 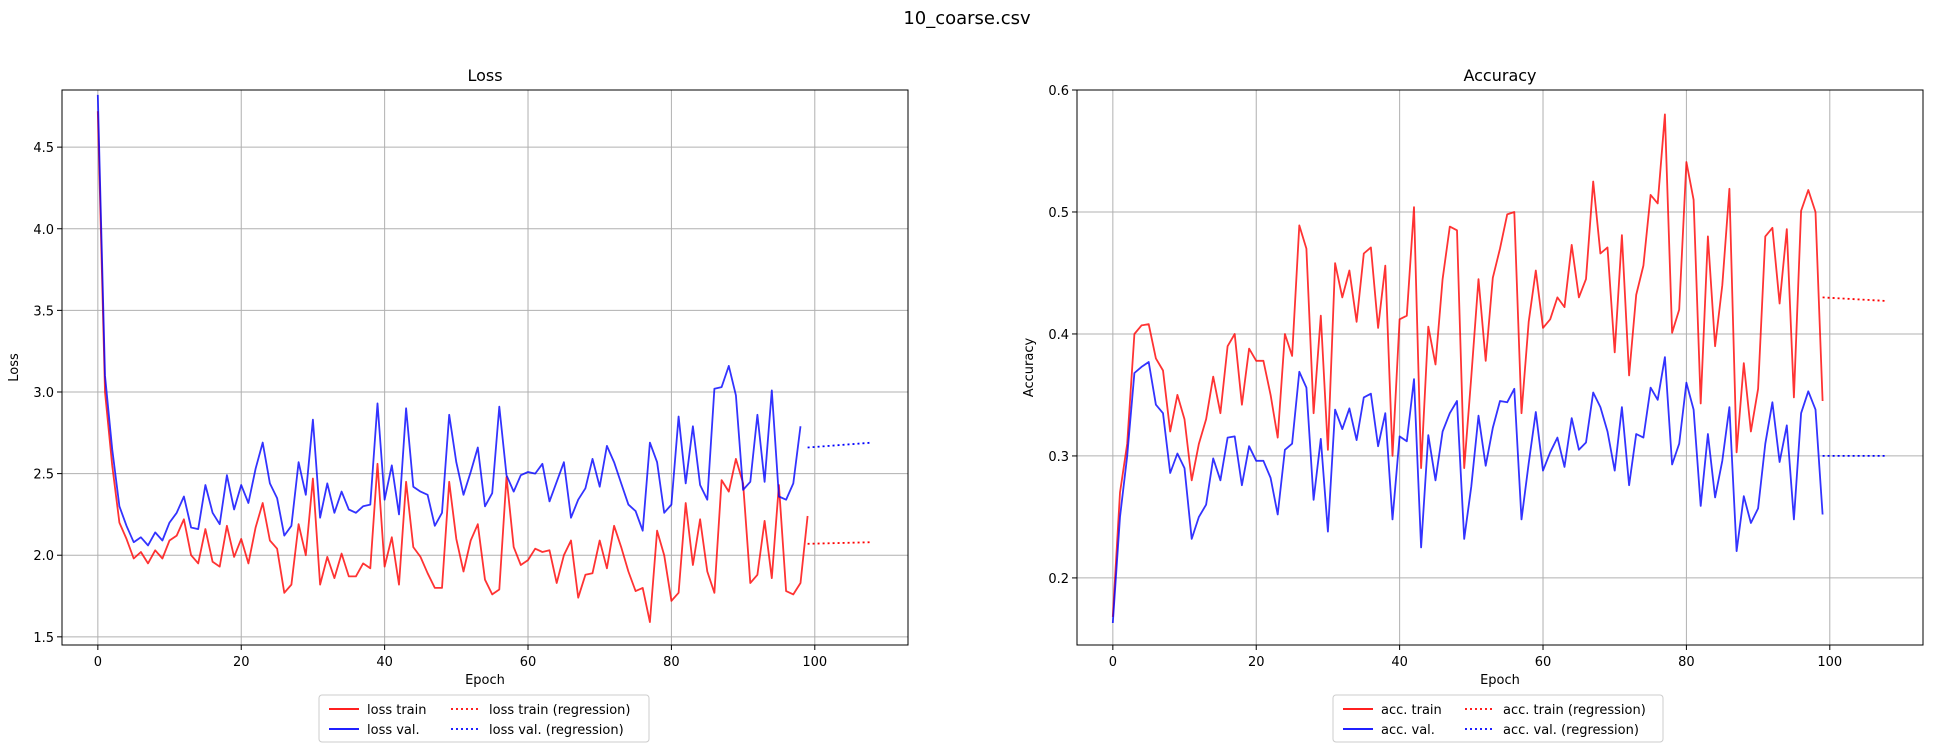 I want to click on y-axis-label: Accuracy, so click(x=1029, y=368).